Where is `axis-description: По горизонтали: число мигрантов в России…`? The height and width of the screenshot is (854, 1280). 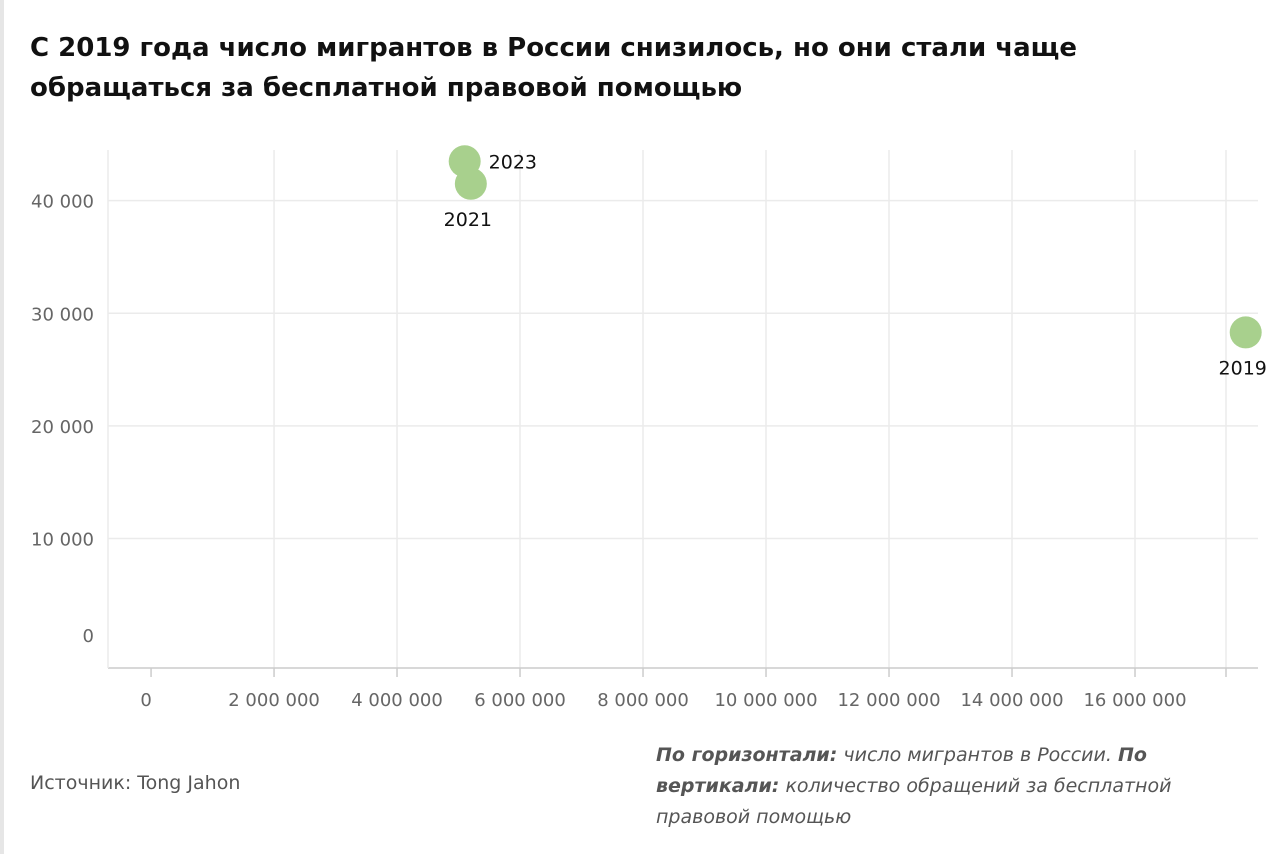
axis-description: По горизонтали: число мигрантов в России… is located at coordinates (946, 786).